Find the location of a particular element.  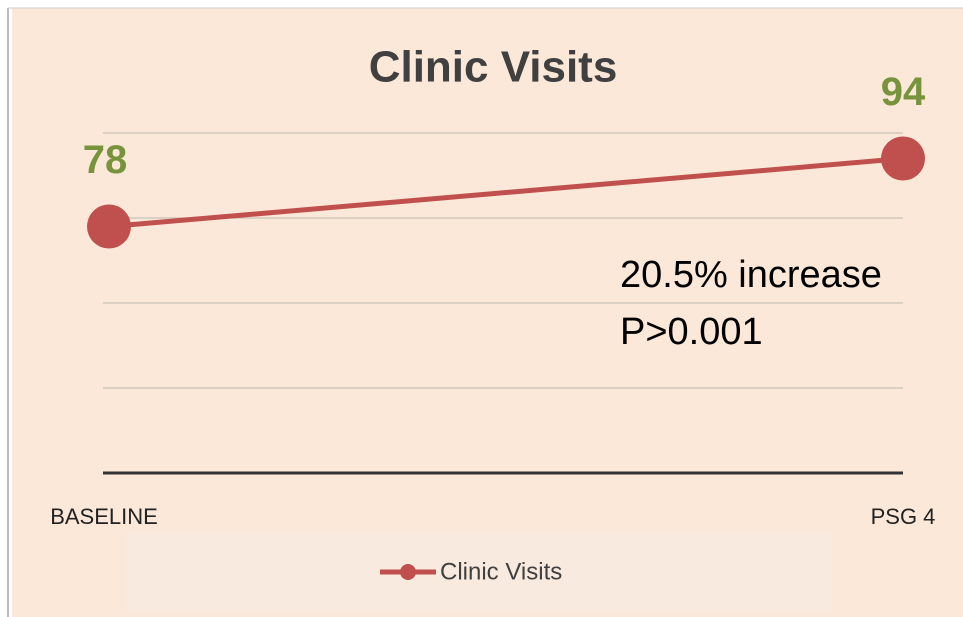

data-label: 94 is located at coordinates (903, 92).